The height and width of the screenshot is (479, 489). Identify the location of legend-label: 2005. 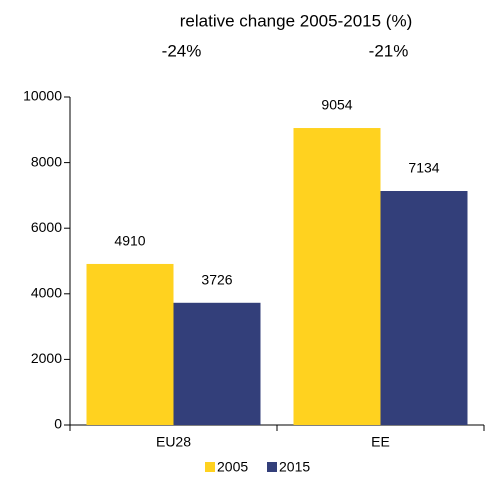
(232, 467).